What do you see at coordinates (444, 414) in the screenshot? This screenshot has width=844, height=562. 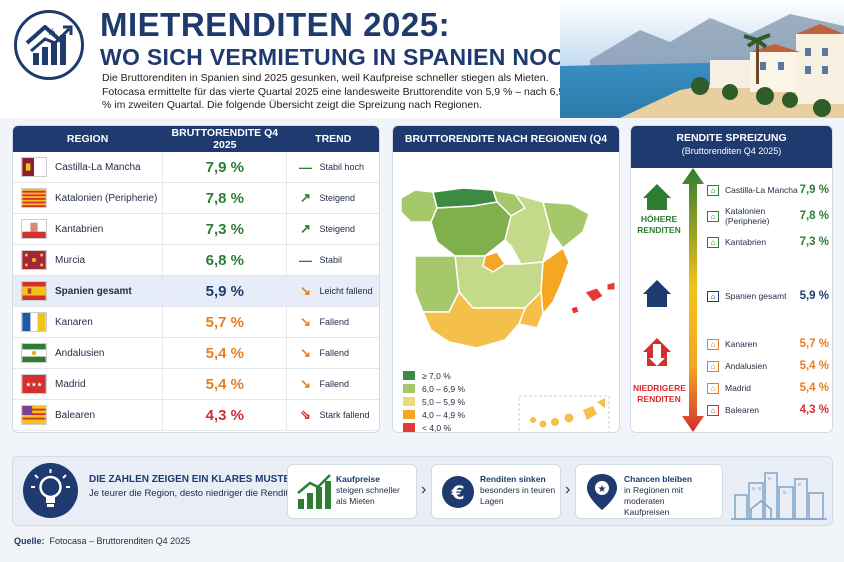 I see `legend-label: 4,0 – 4,9 %` at bounding box center [444, 414].